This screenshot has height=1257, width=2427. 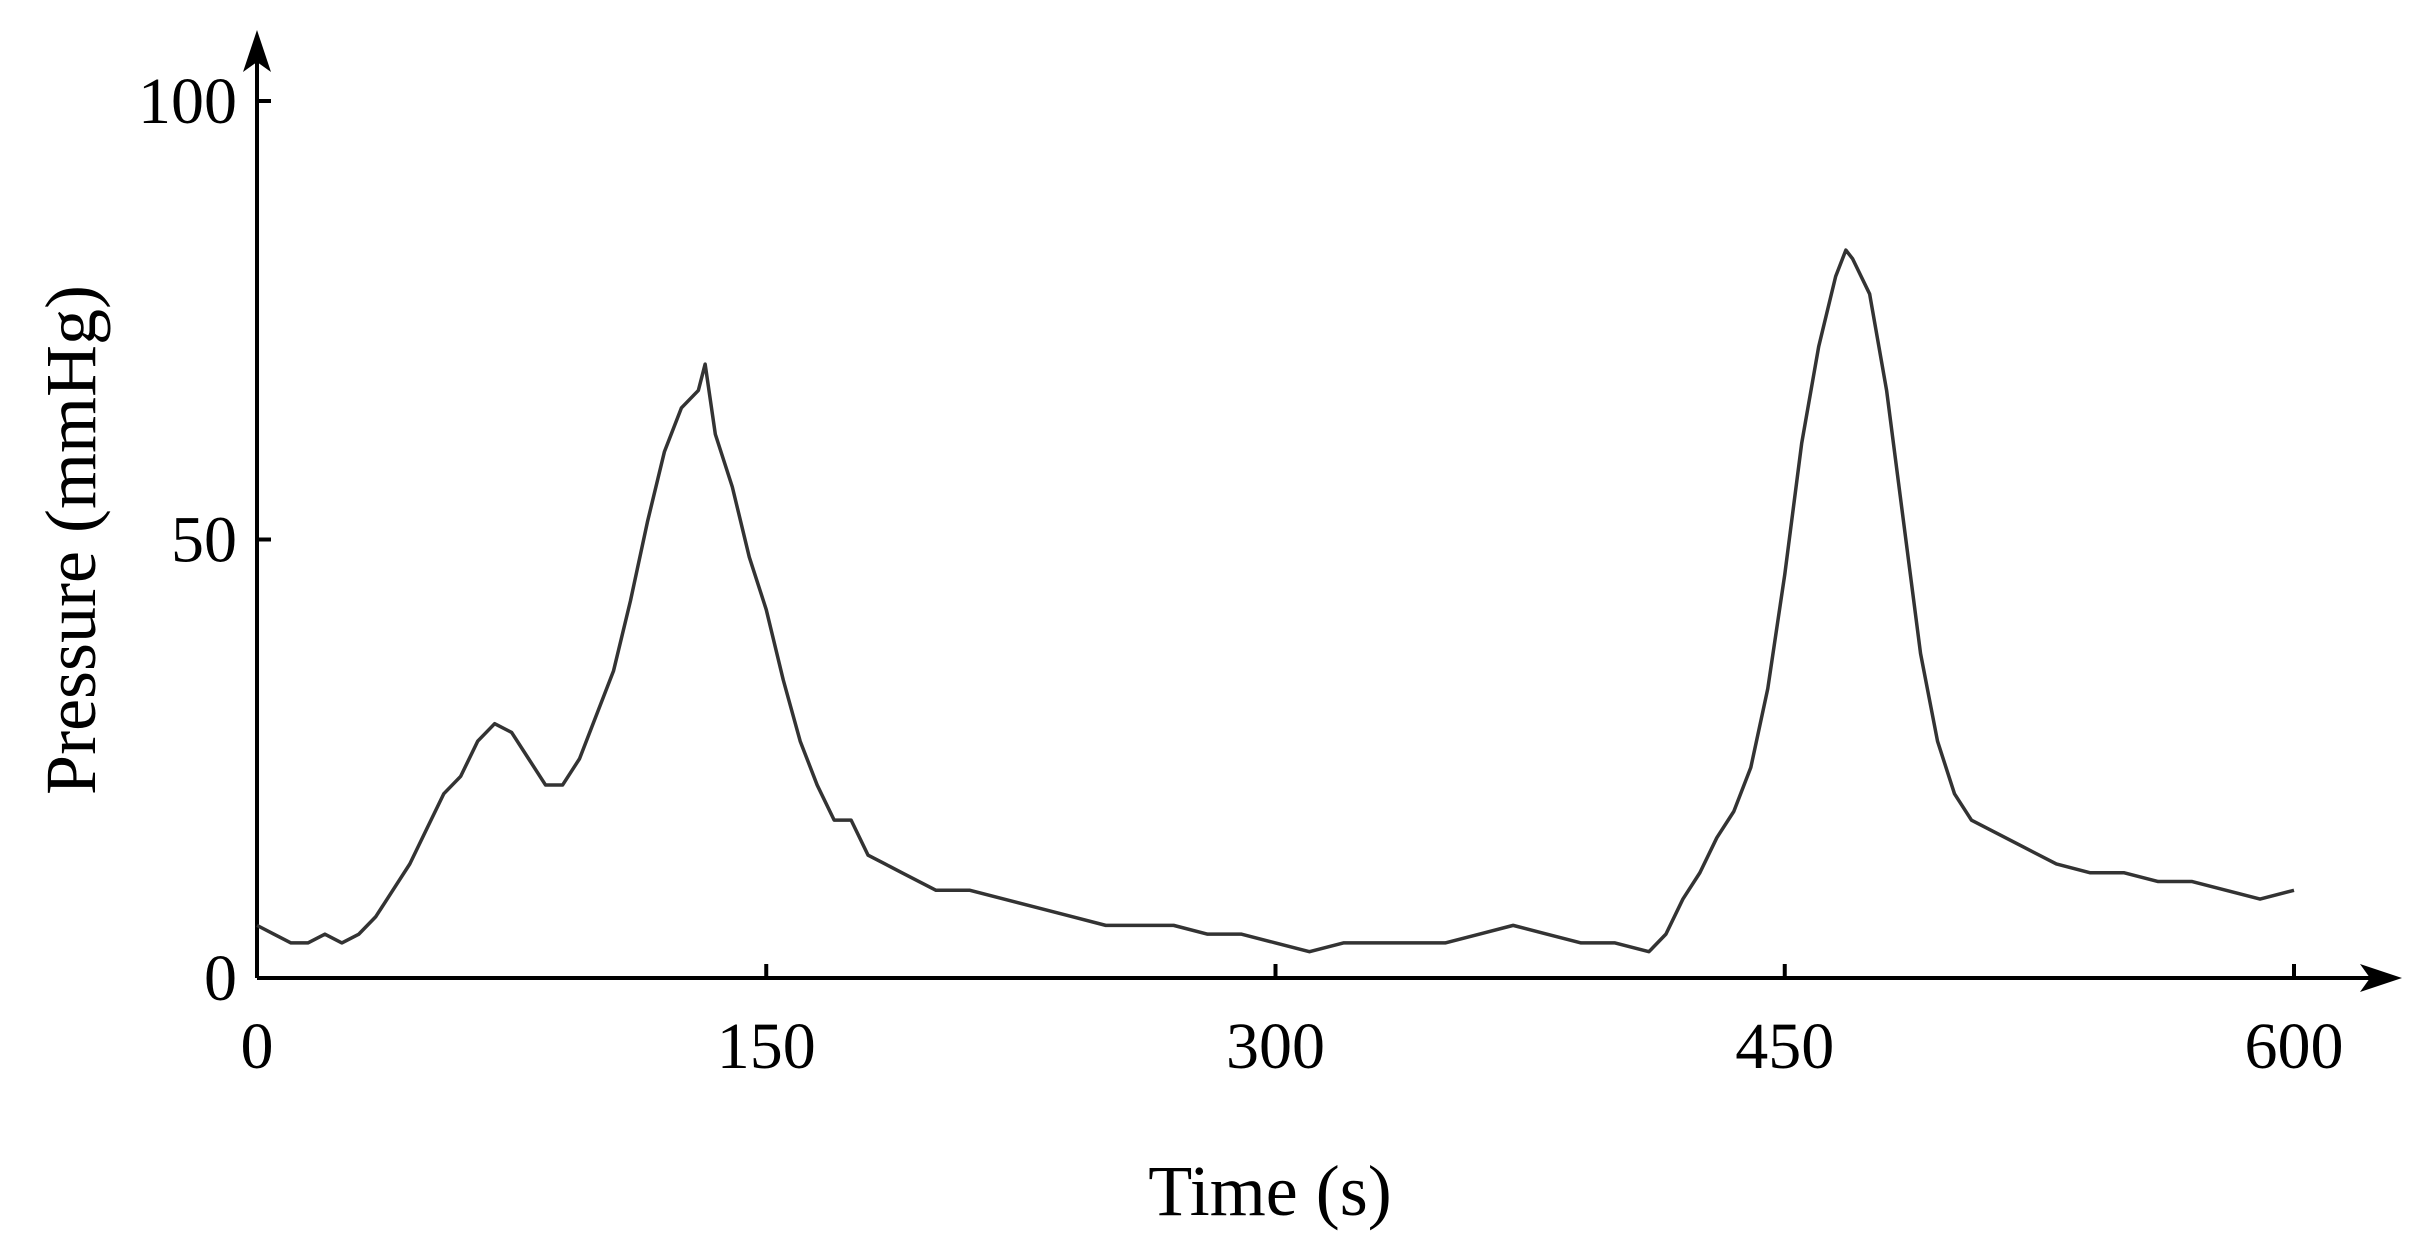 What do you see at coordinates (1275, 1046) in the screenshot?
I see `x-tick-label: 300` at bounding box center [1275, 1046].